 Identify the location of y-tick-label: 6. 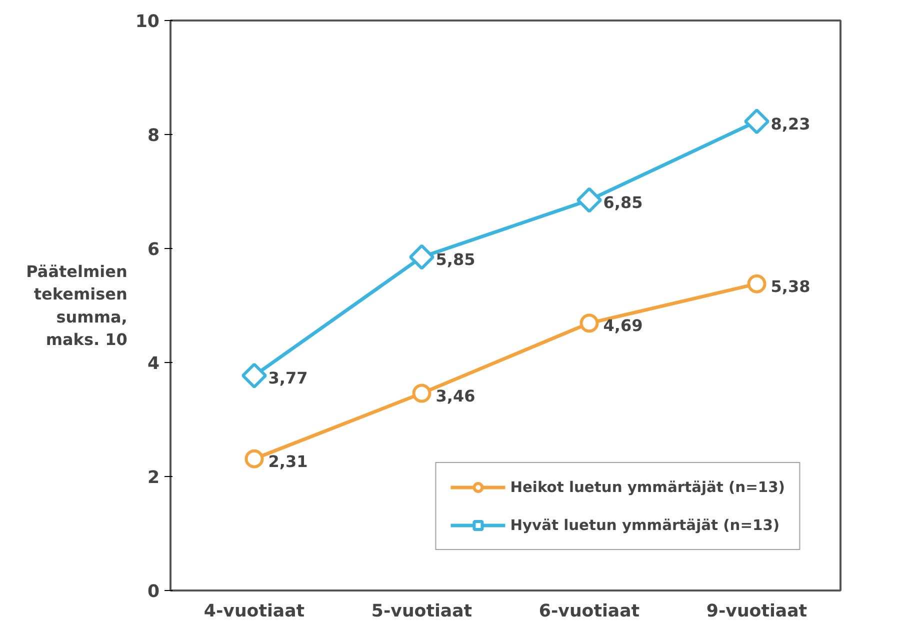
(153, 250).